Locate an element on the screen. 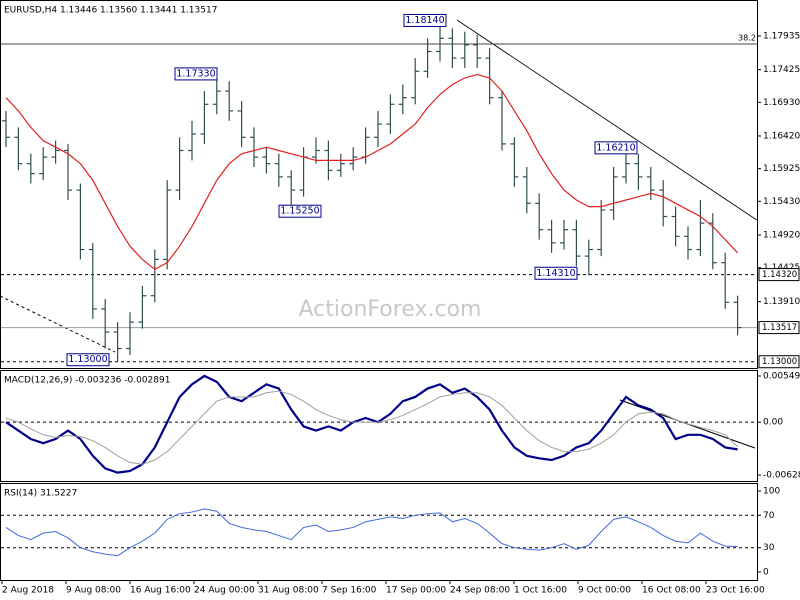  y-tick-label: 30 is located at coordinates (769, 548).